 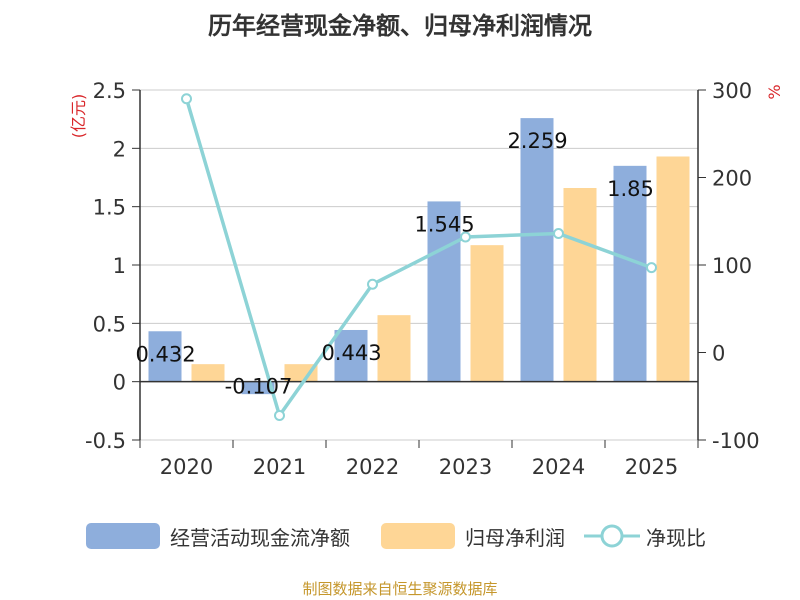 I want to click on legend-label-ratio: 净现比, so click(x=676, y=537).